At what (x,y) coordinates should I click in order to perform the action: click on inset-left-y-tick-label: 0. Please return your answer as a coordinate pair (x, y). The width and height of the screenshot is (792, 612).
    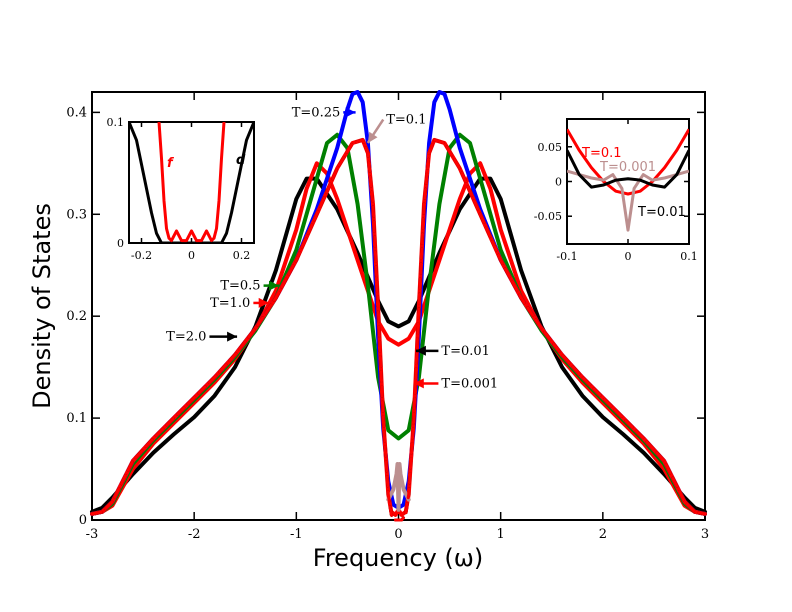
    Looking at the image, I should click on (120, 243).